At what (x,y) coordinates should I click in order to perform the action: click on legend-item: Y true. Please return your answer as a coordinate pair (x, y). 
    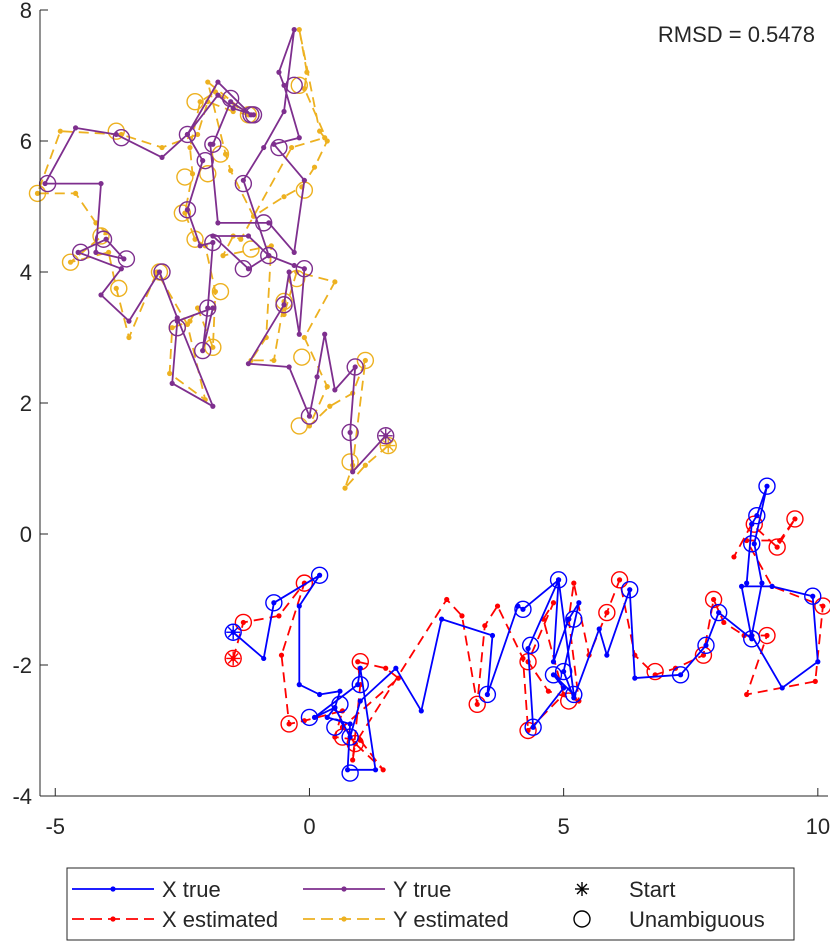
    Looking at the image, I should click on (377, 889).